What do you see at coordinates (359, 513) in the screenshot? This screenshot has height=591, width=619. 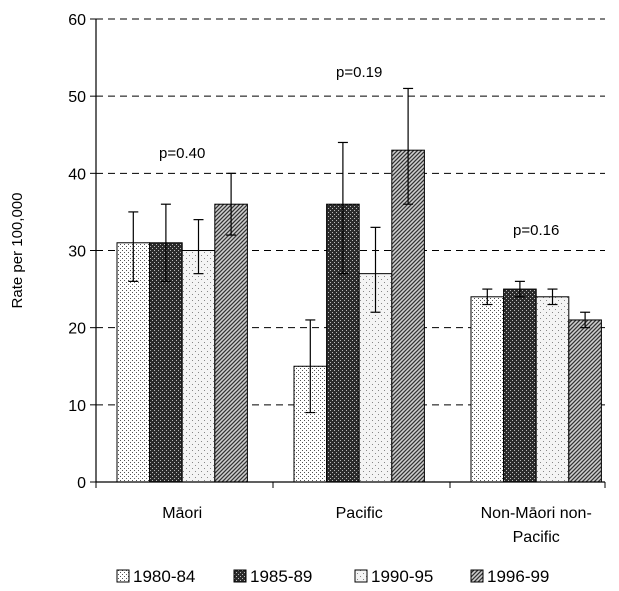 I see `category-label: Pacific` at bounding box center [359, 513].